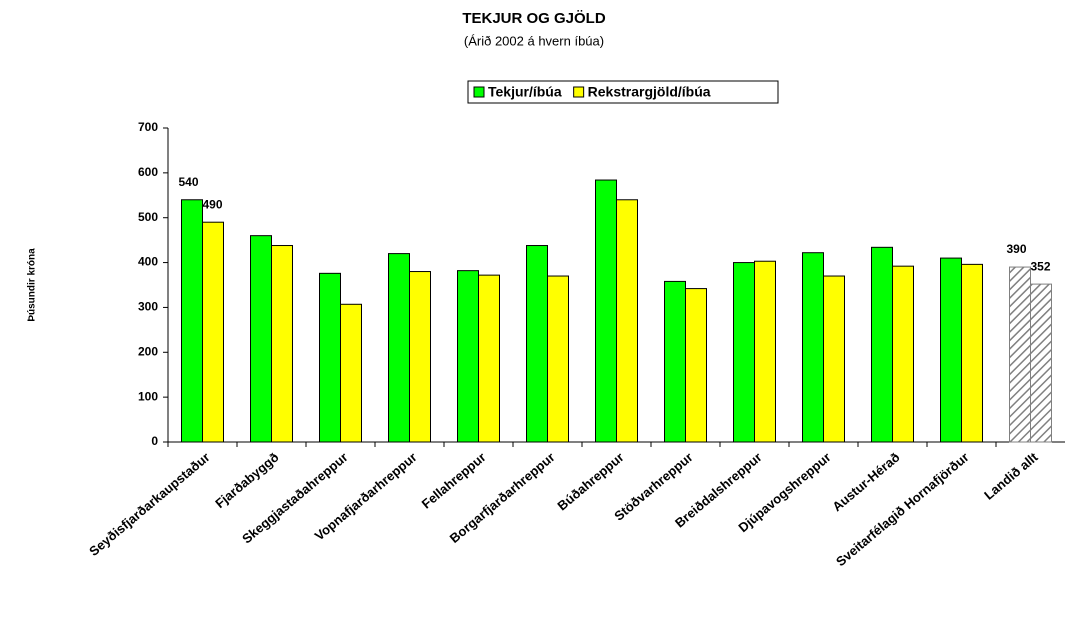  Describe the element at coordinates (590, 481) in the screenshot. I see `x-tick-label: Búðahreppur` at that location.